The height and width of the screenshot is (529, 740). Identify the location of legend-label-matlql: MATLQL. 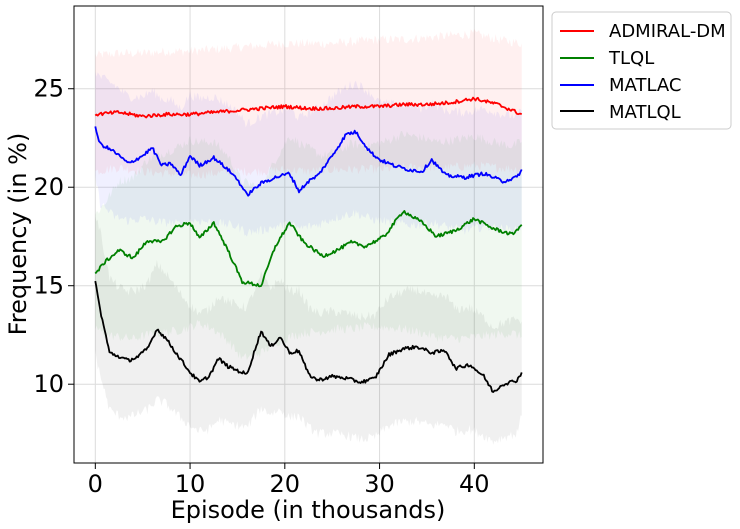
(645, 112).